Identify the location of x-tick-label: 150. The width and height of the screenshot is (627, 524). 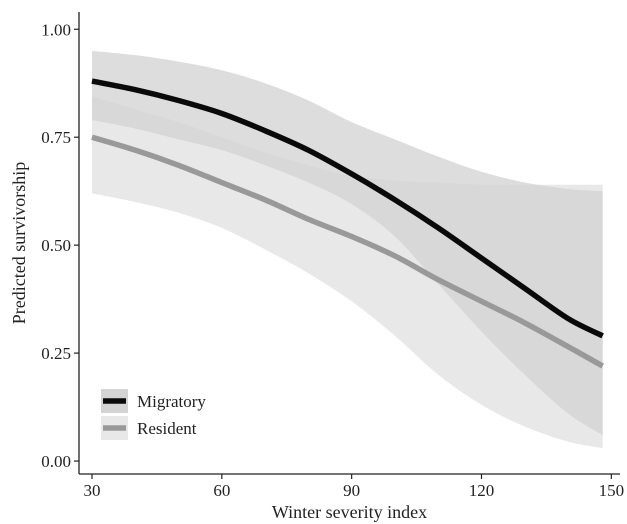
(612, 490).